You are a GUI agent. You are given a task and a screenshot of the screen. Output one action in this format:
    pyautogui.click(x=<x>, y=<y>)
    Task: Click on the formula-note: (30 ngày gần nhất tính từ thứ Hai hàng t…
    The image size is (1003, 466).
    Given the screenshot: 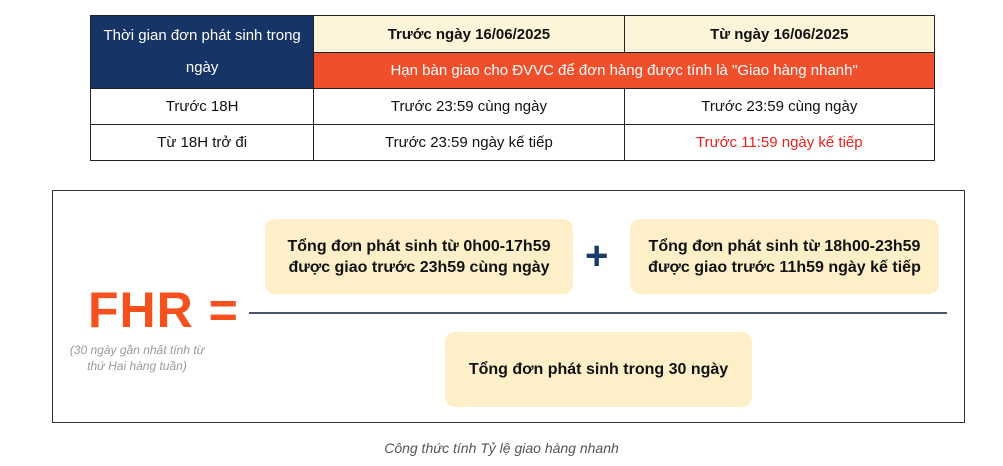 What is the action you would take?
    pyautogui.click(x=137, y=358)
    